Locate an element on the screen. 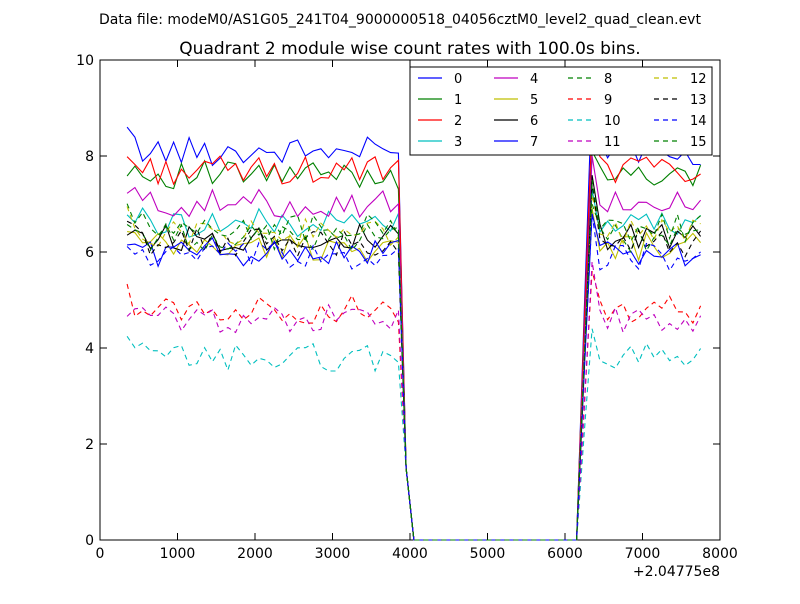 The height and width of the screenshot is (604, 800). legend-box is located at coordinates (561, 111).